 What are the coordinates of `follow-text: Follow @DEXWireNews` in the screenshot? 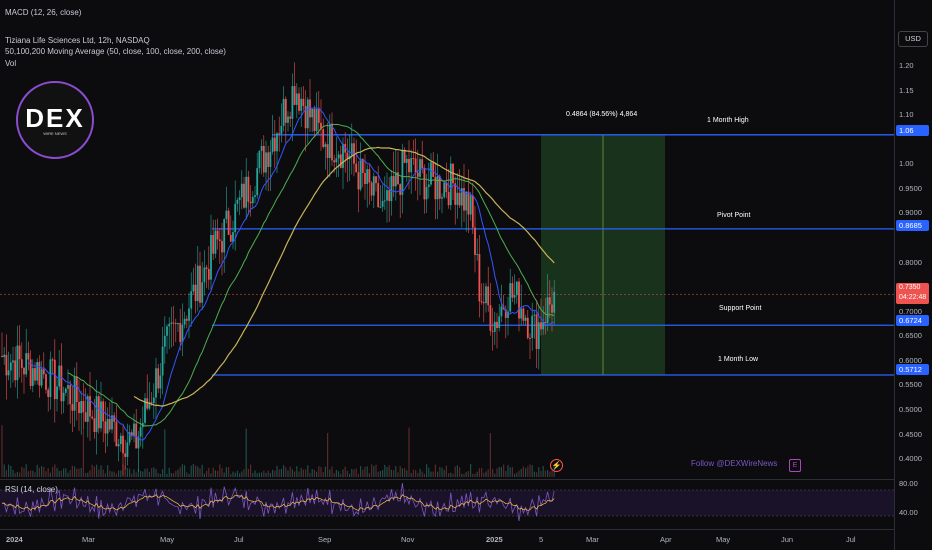 It's located at (734, 463).